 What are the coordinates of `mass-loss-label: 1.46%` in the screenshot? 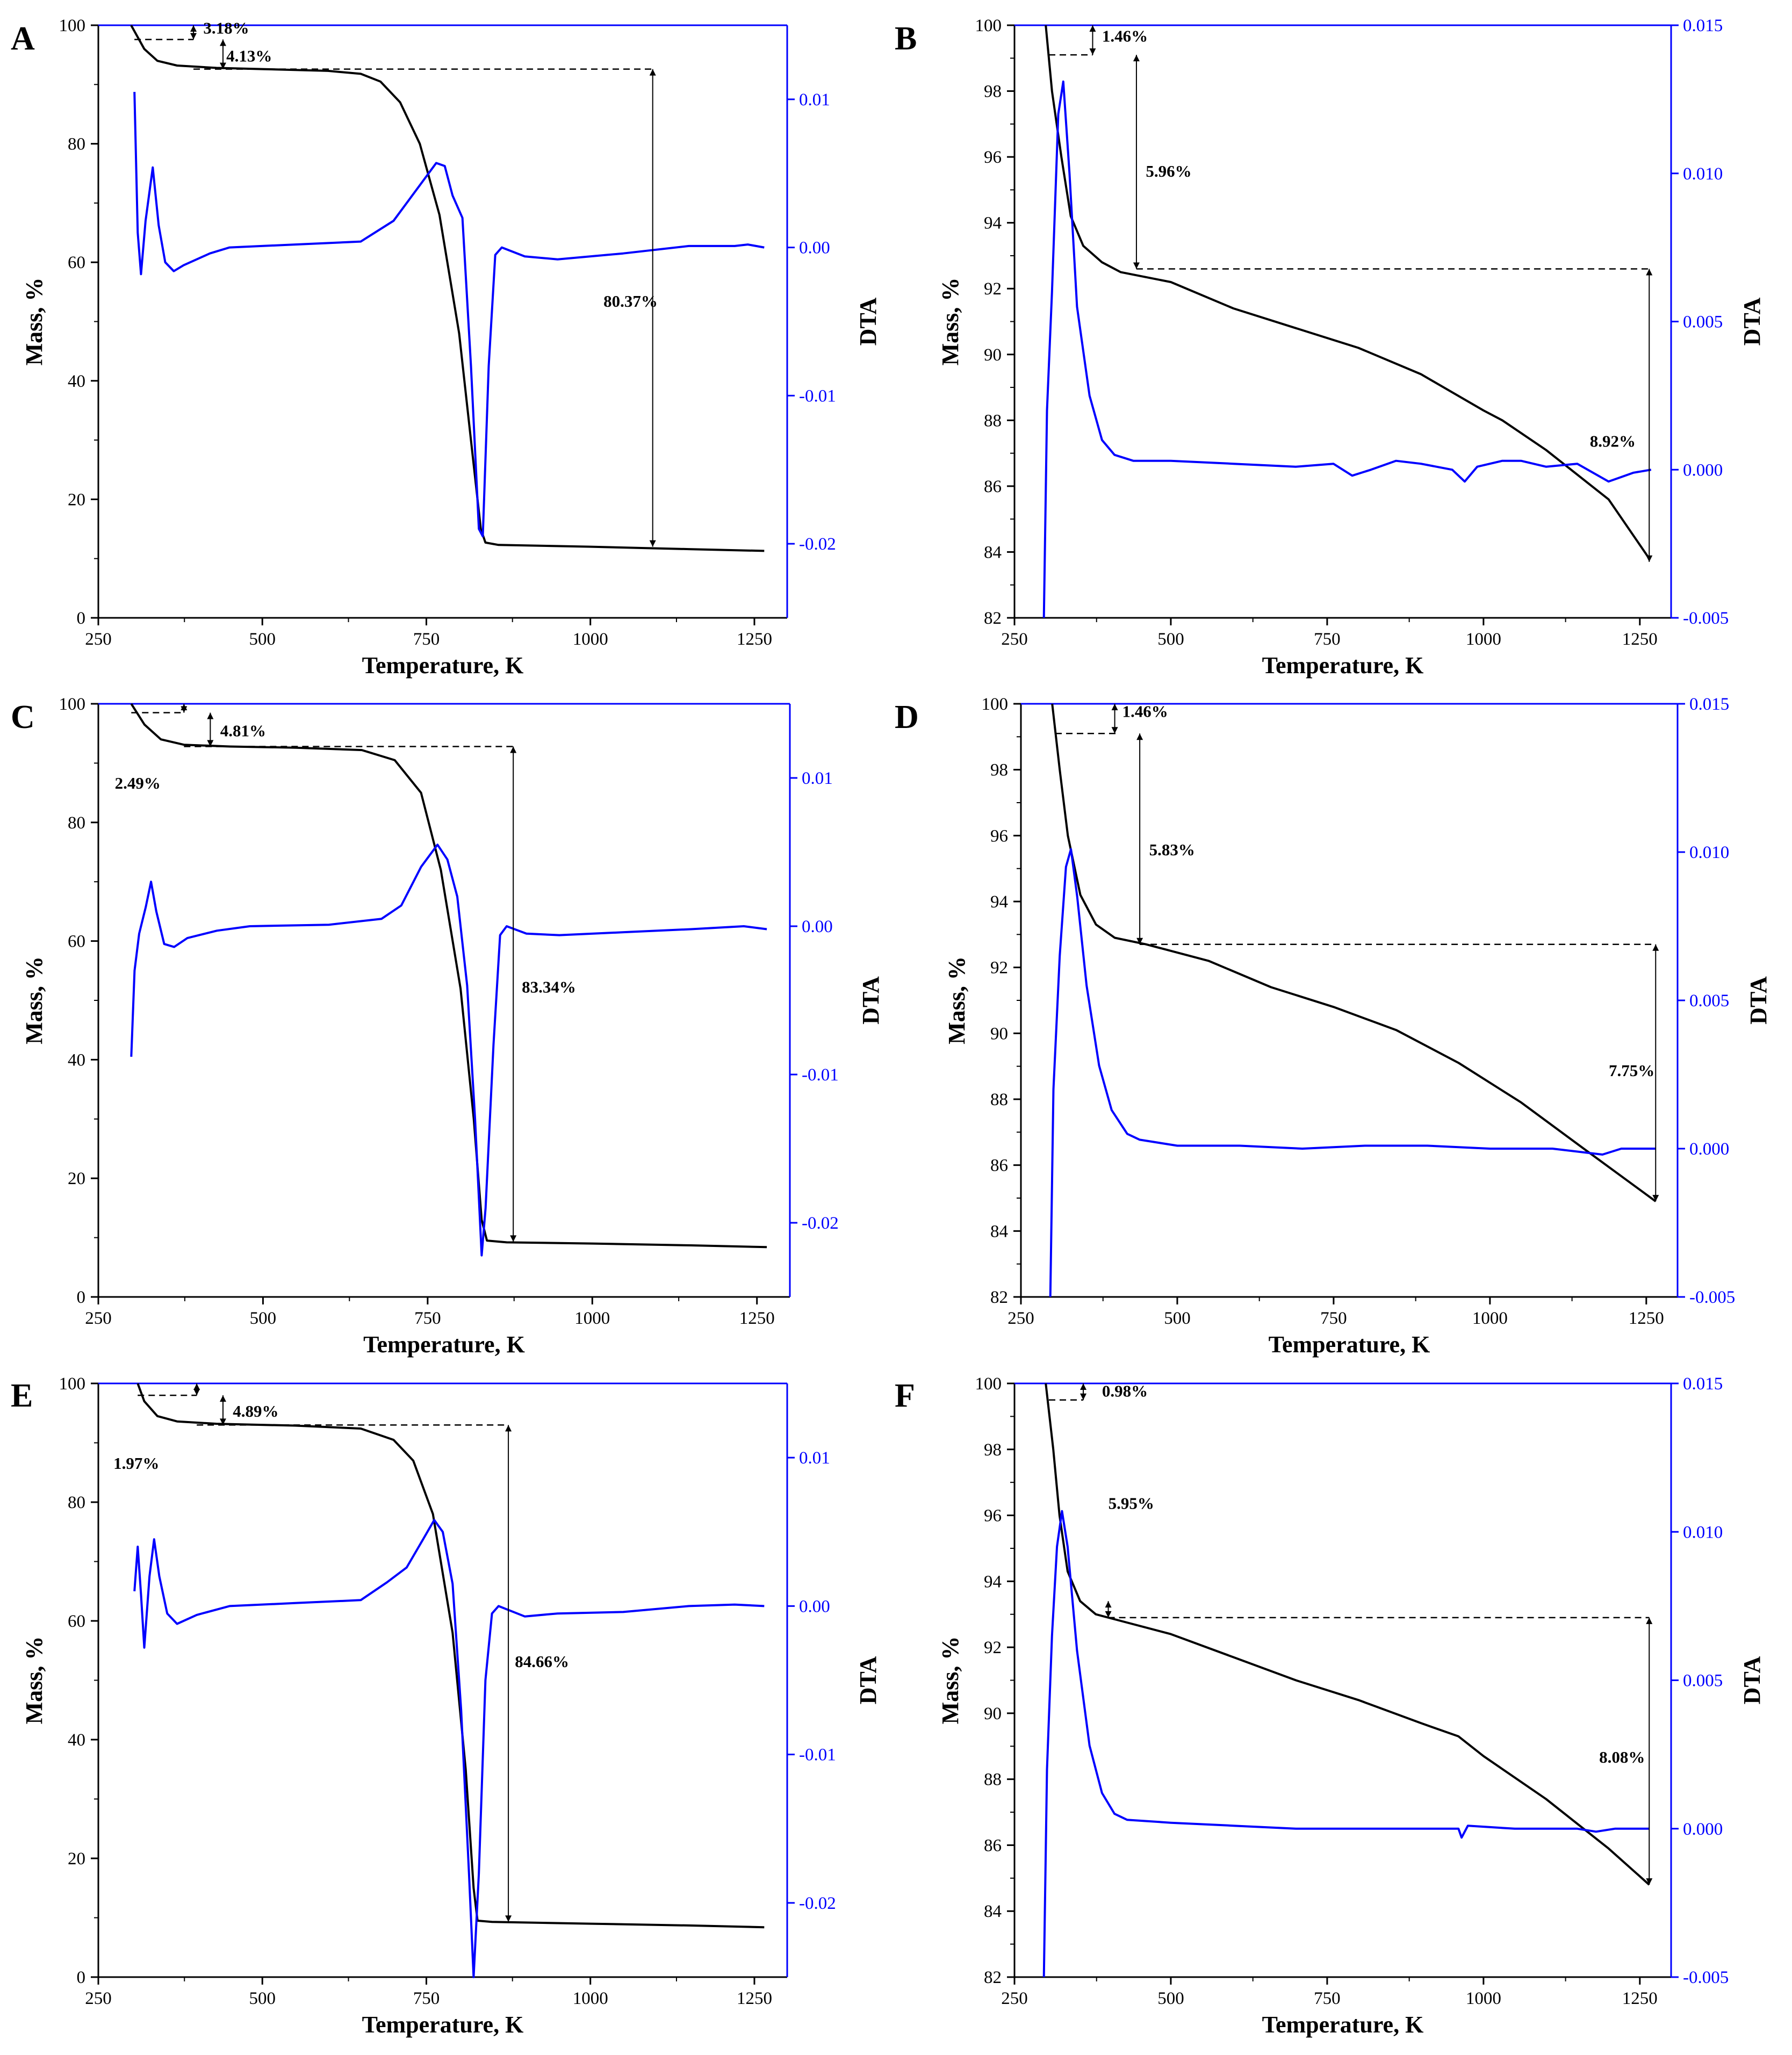 It's located at (1145, 711).